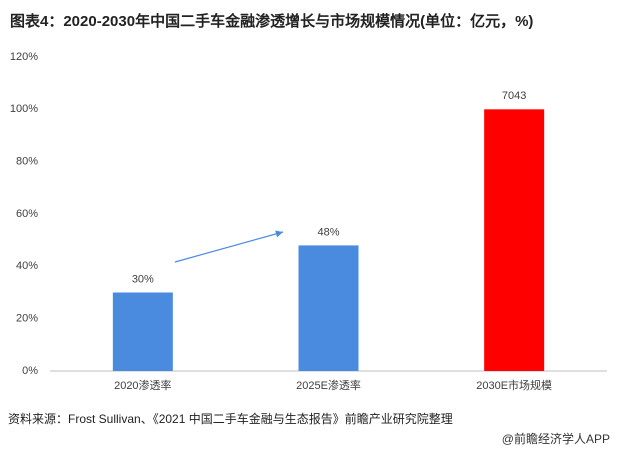 This screenshot has width=618, height=454. What do you see at coordinates (24, 109) in the screenshot?
I see `y-tick-label: 100%` at bounding box center [24, 109].